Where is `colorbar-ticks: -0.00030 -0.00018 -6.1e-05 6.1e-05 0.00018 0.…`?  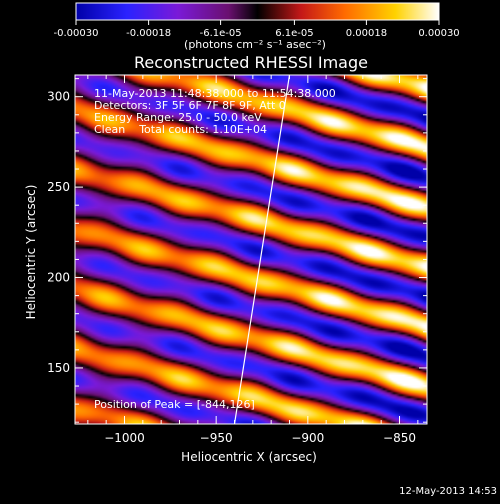
colorbar-ticks: -0.00030 -0.00018 -6.1e-05 6.1e-05 0.00018 0.… is located at coordinates (257, 29).